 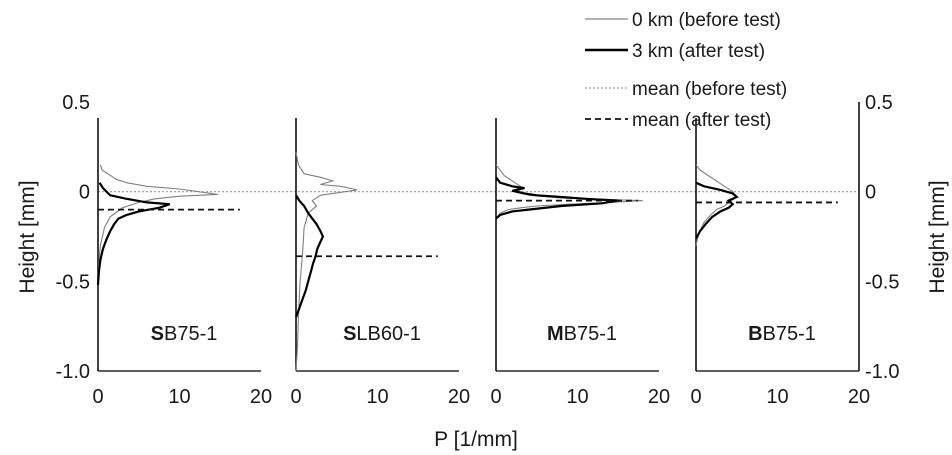 I want to click on panel-title: MB75-1, so click(x=582, y=334).